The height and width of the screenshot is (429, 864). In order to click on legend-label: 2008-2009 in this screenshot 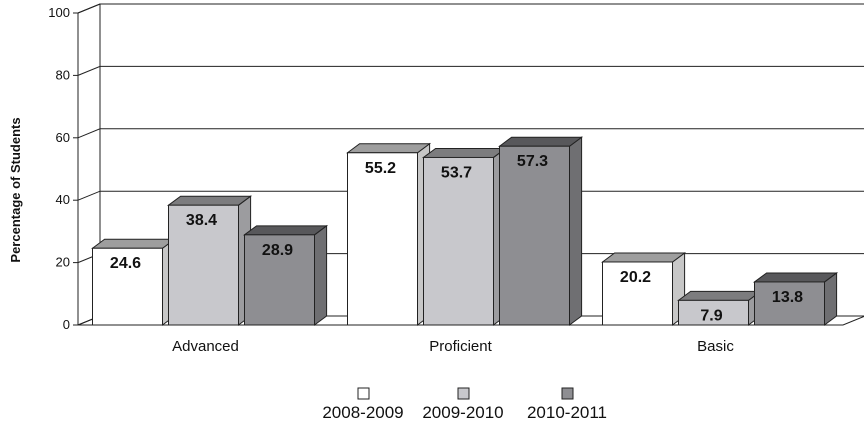, I will do `click(362, 412)`.